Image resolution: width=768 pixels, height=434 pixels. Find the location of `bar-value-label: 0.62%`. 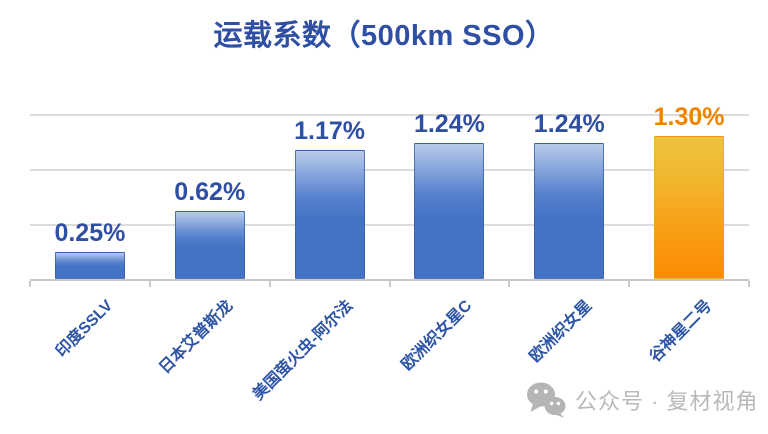

bar-value-label: 0.62% is located at coordinates (210, 191).